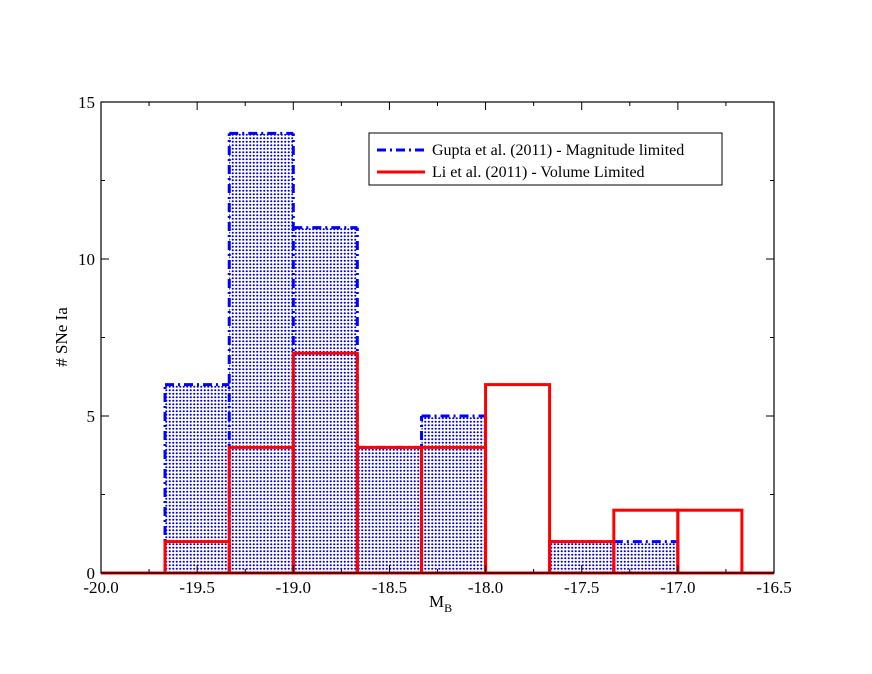 The height and width of the screenshot is (674, 872). What do you see at coordinates (61, 337) in the screenshot?
I see `y-axis-title: # SNe Ia` at bounding box center [61, 337].